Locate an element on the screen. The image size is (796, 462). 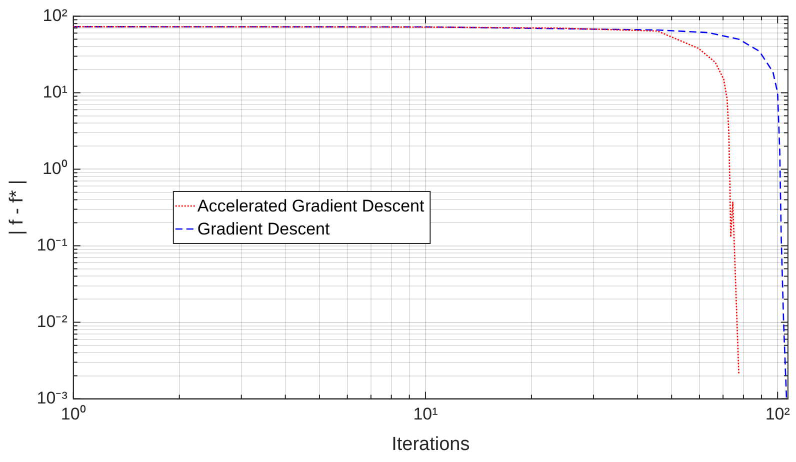
y-tick-label: 10⁰ is located at coordinates (55, 168).